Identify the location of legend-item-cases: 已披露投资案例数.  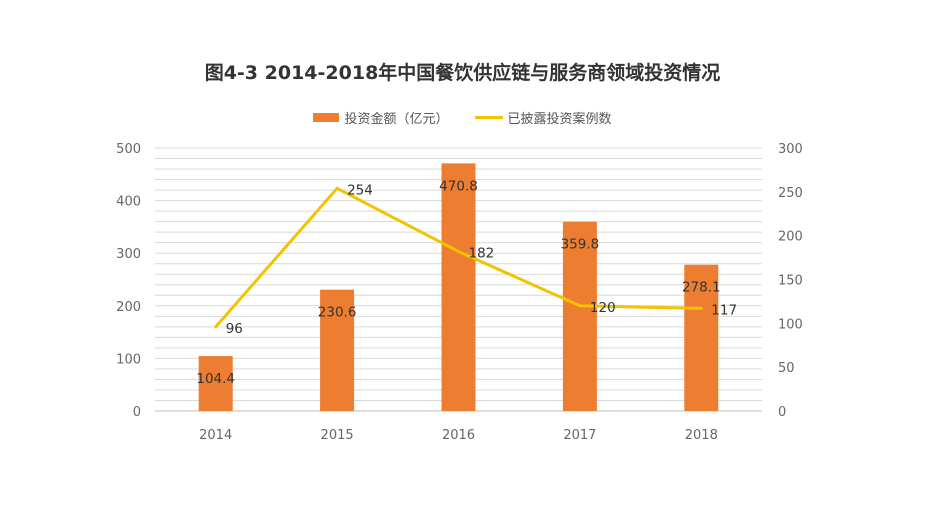
(543, 117).